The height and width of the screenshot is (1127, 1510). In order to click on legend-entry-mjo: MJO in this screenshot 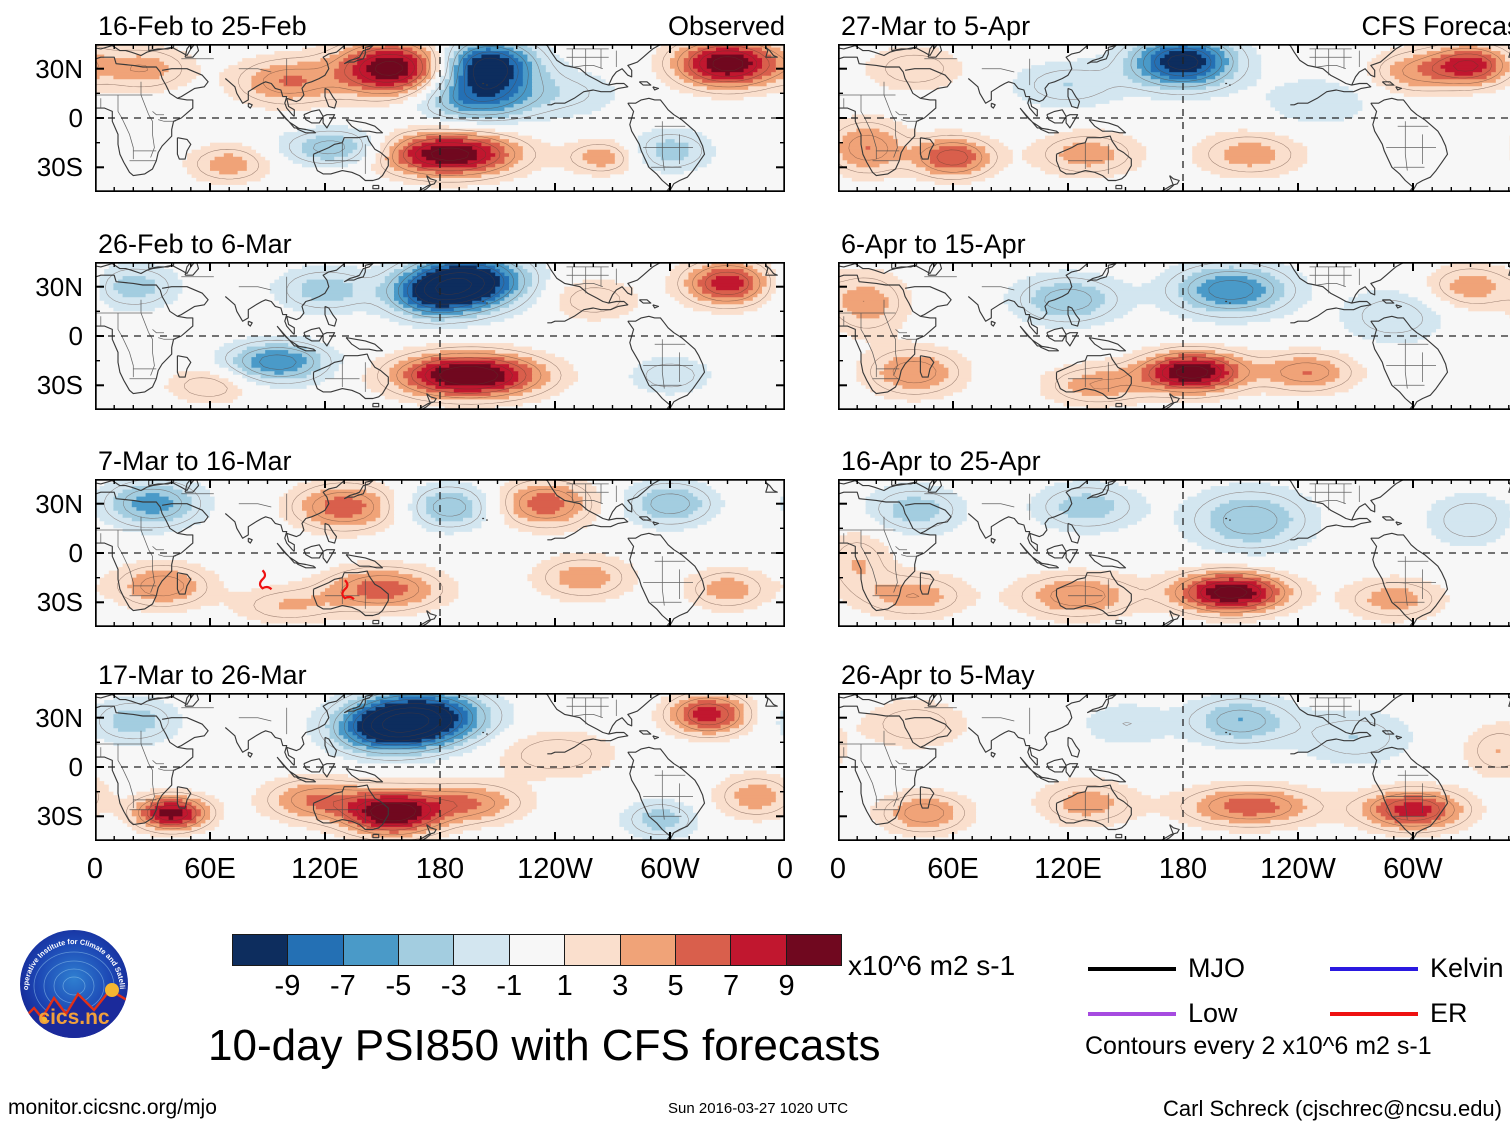, I will do `click(1166, 968)`.